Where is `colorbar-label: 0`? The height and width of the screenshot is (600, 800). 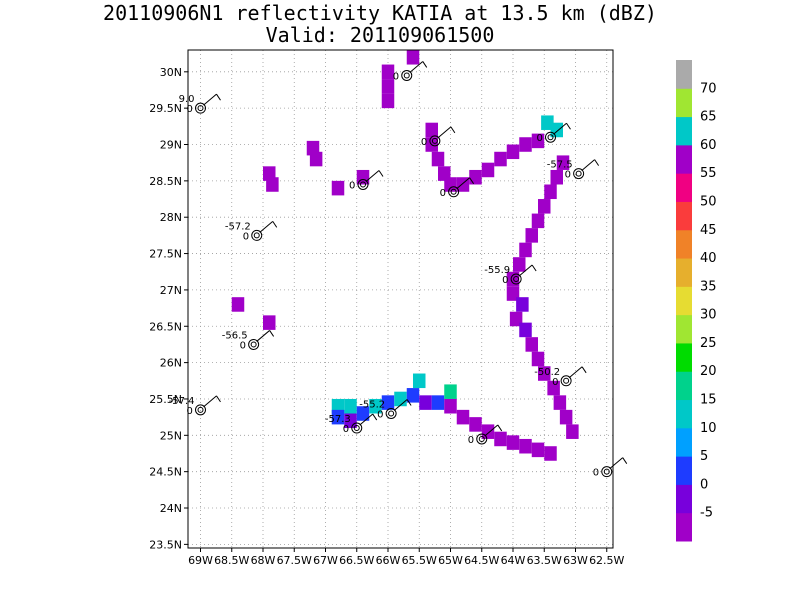
colorbar-label: 0 is located at coordinates (704, 484).